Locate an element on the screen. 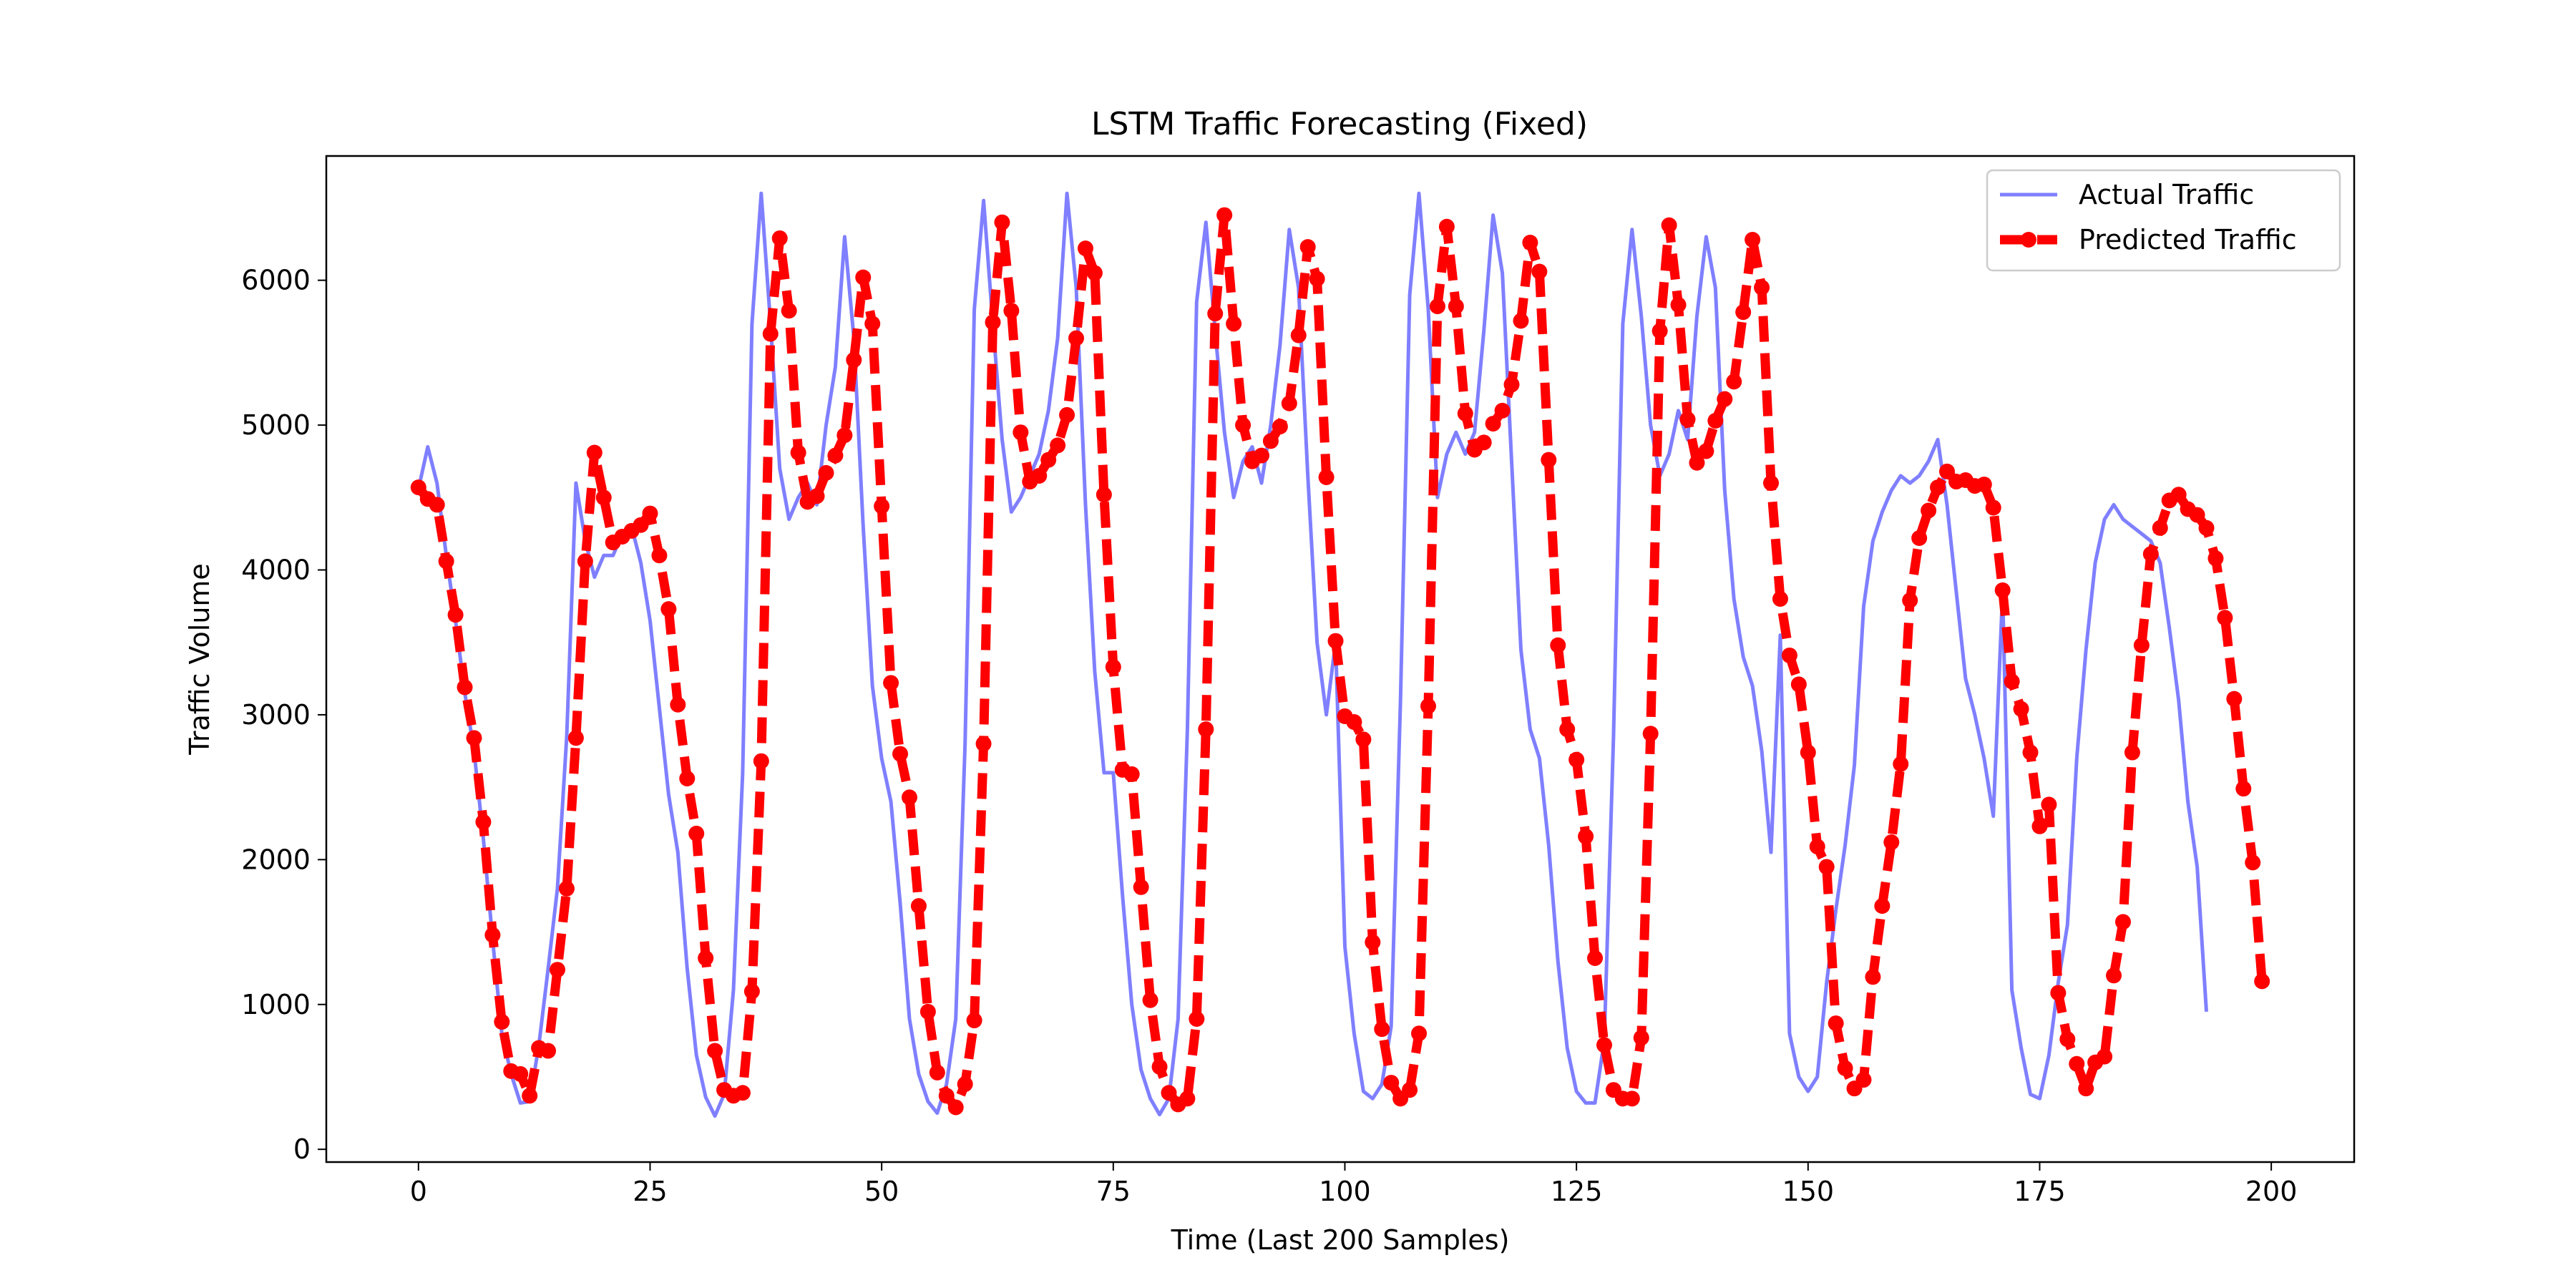  x-tick-label: 150 is located at coordinates (1808, 1191).